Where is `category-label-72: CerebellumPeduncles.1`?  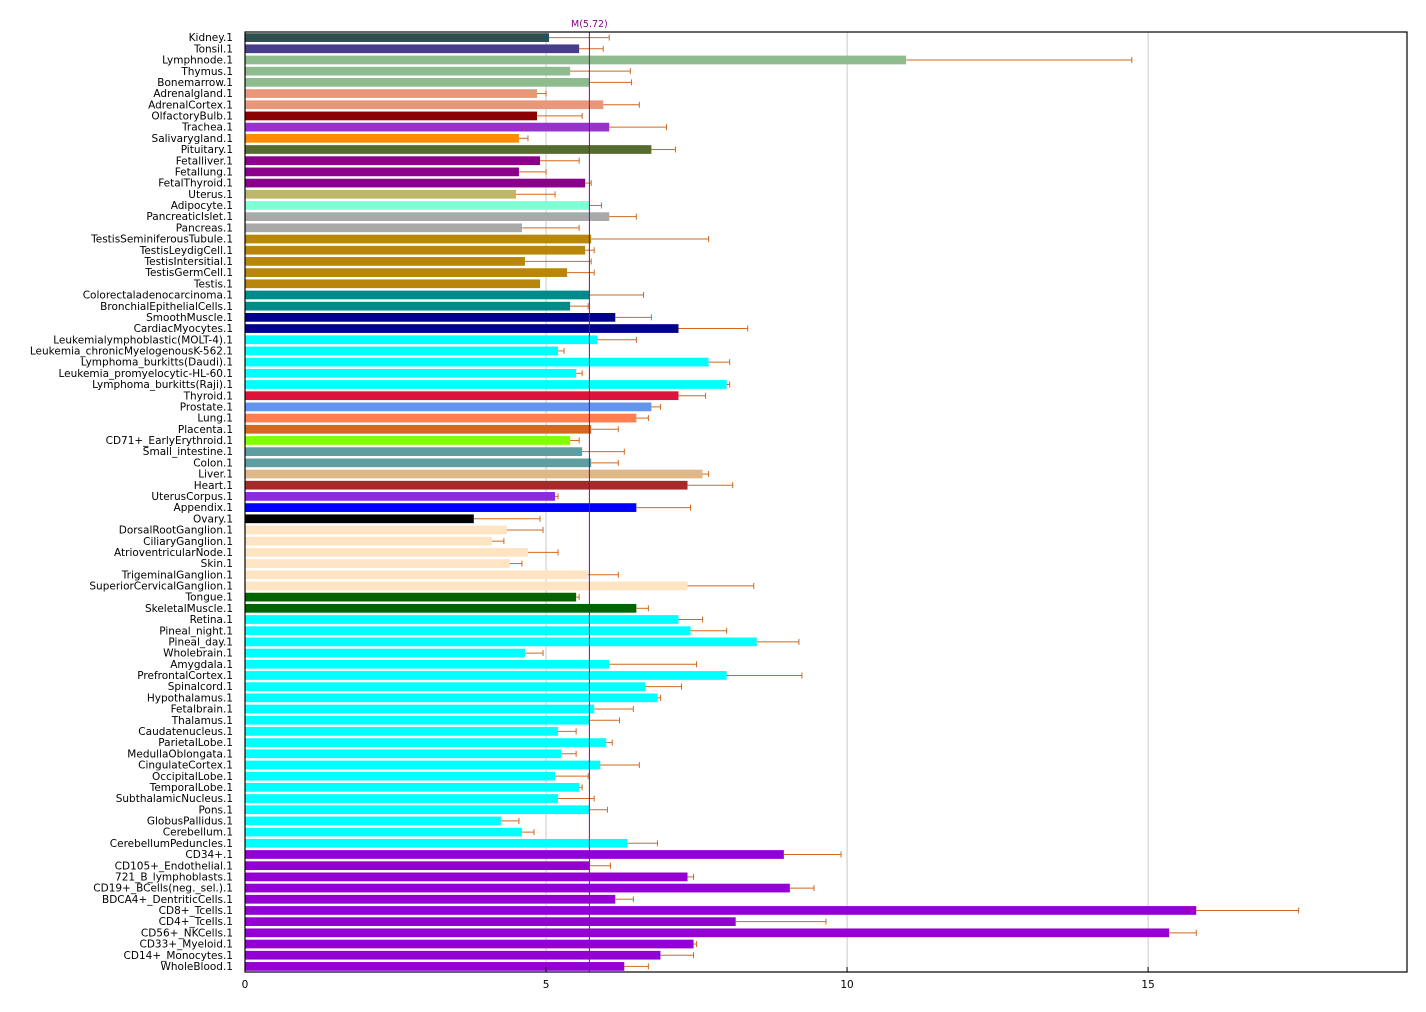
category-label-72: CerebellumPeduncles.1 is located at coordinates (171, 844).